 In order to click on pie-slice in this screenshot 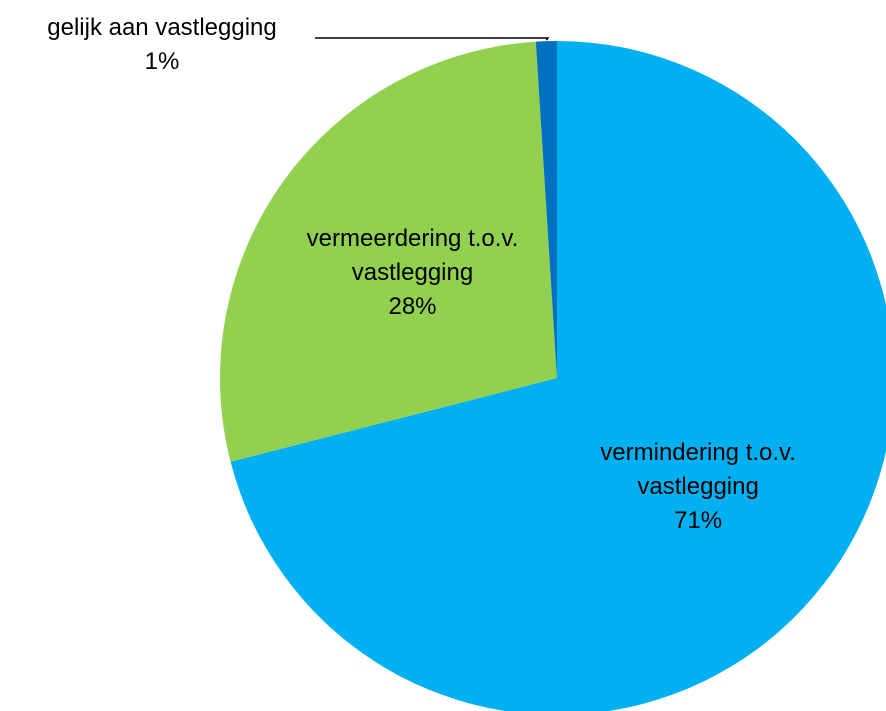, I will do `click(546, 209)`.